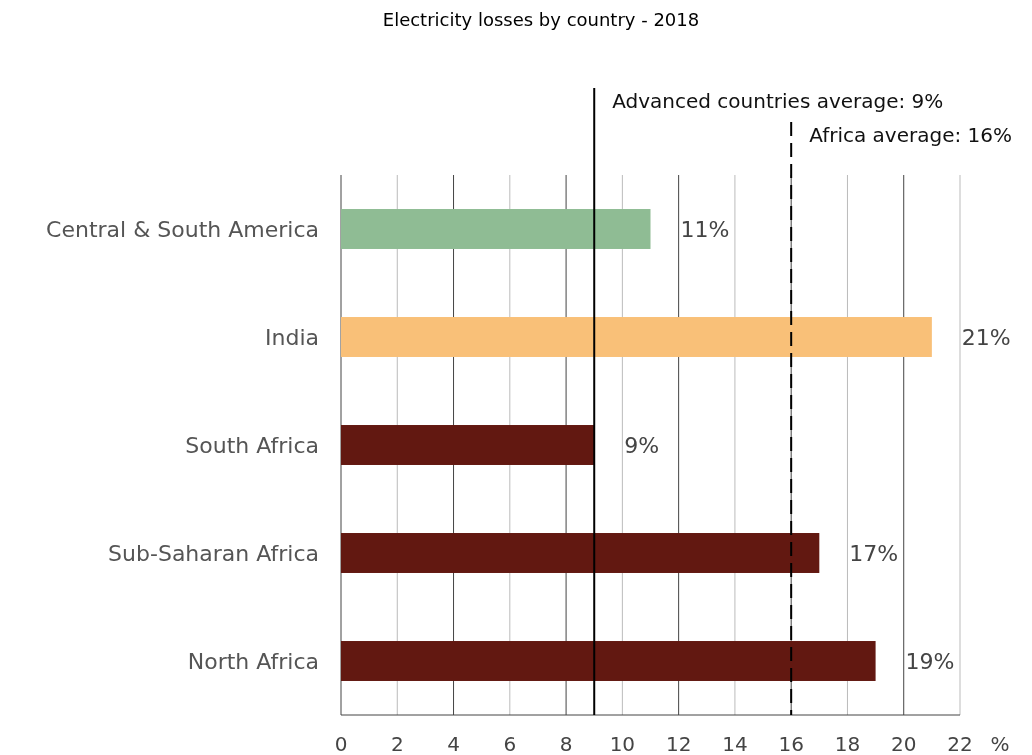 The image size is (1032, 755). I want to click on y-tick-label: South Africa, so click(252, 445).